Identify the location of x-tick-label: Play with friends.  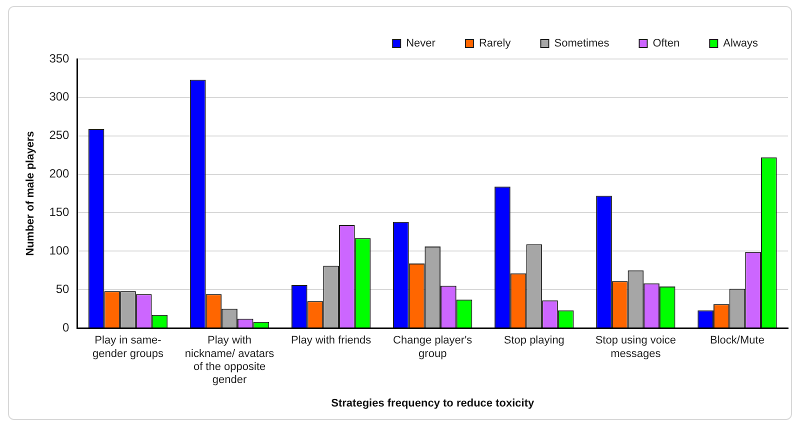
(331, 340).